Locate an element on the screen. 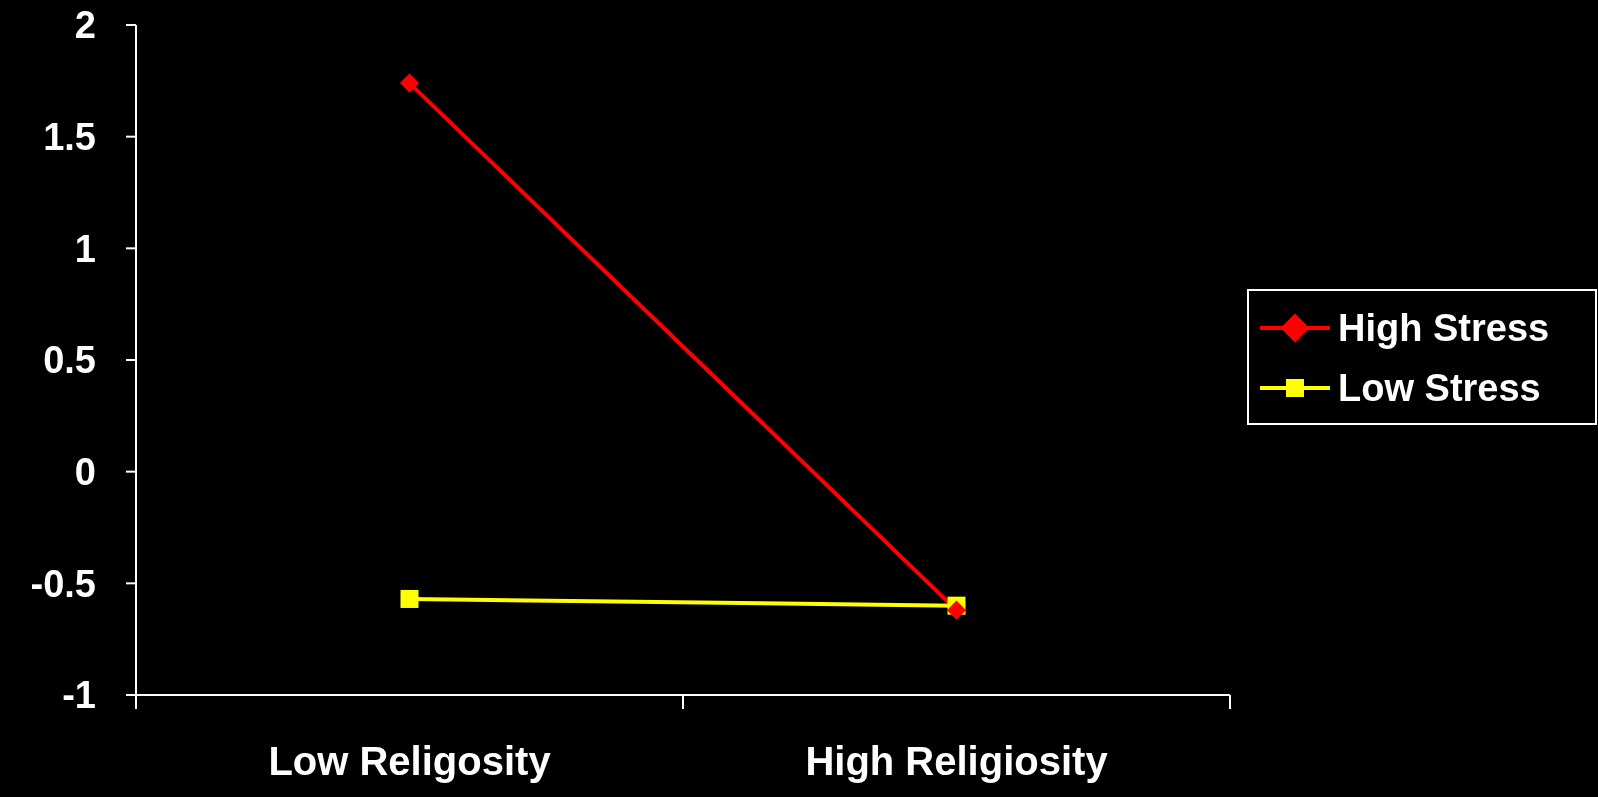 This screenshot has width=1598, height=797. legend-label: Low Stress is located at coordinates (1439, 388).